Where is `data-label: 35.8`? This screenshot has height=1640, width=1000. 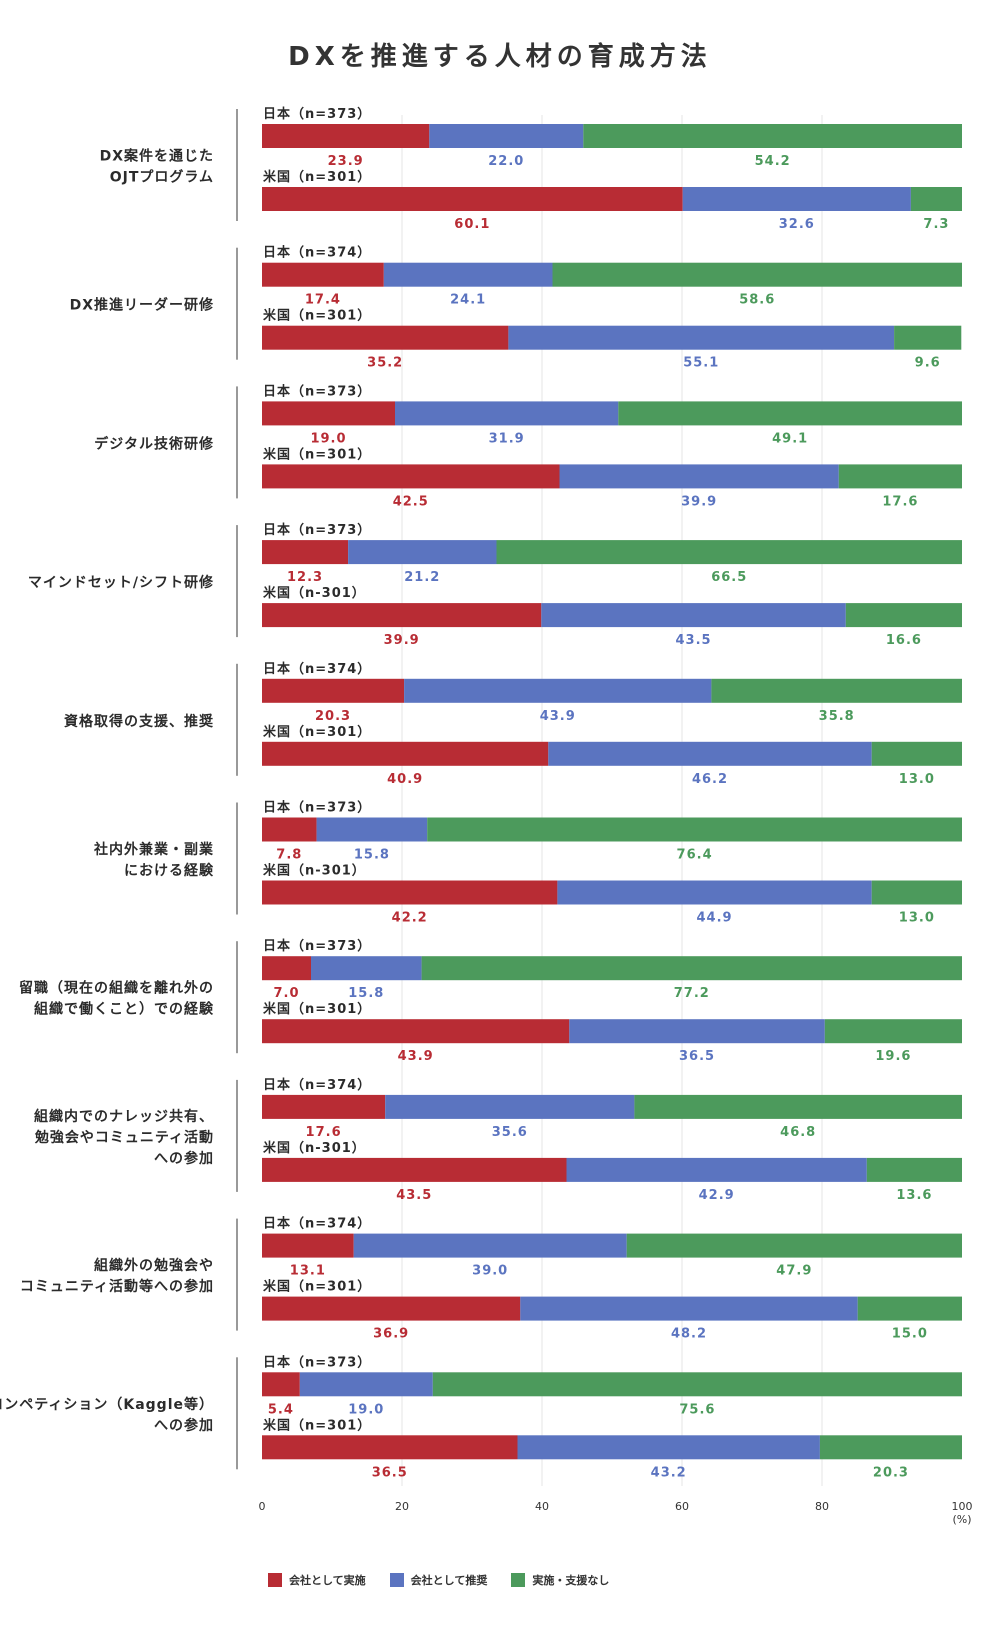
data-label: 35.8 is located at coordinates (837, 716).